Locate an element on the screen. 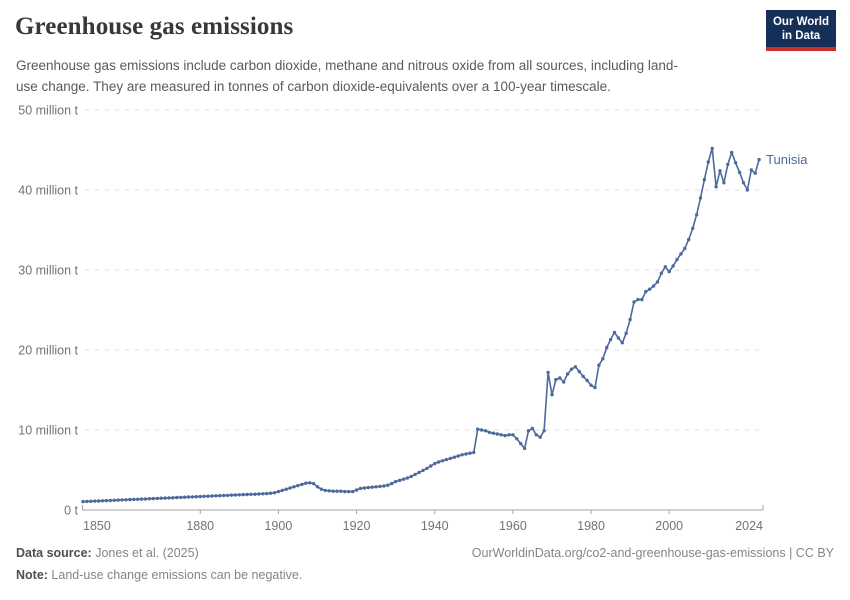  x-axis-tick-label: 2024 is located at coordinates (749, 526).